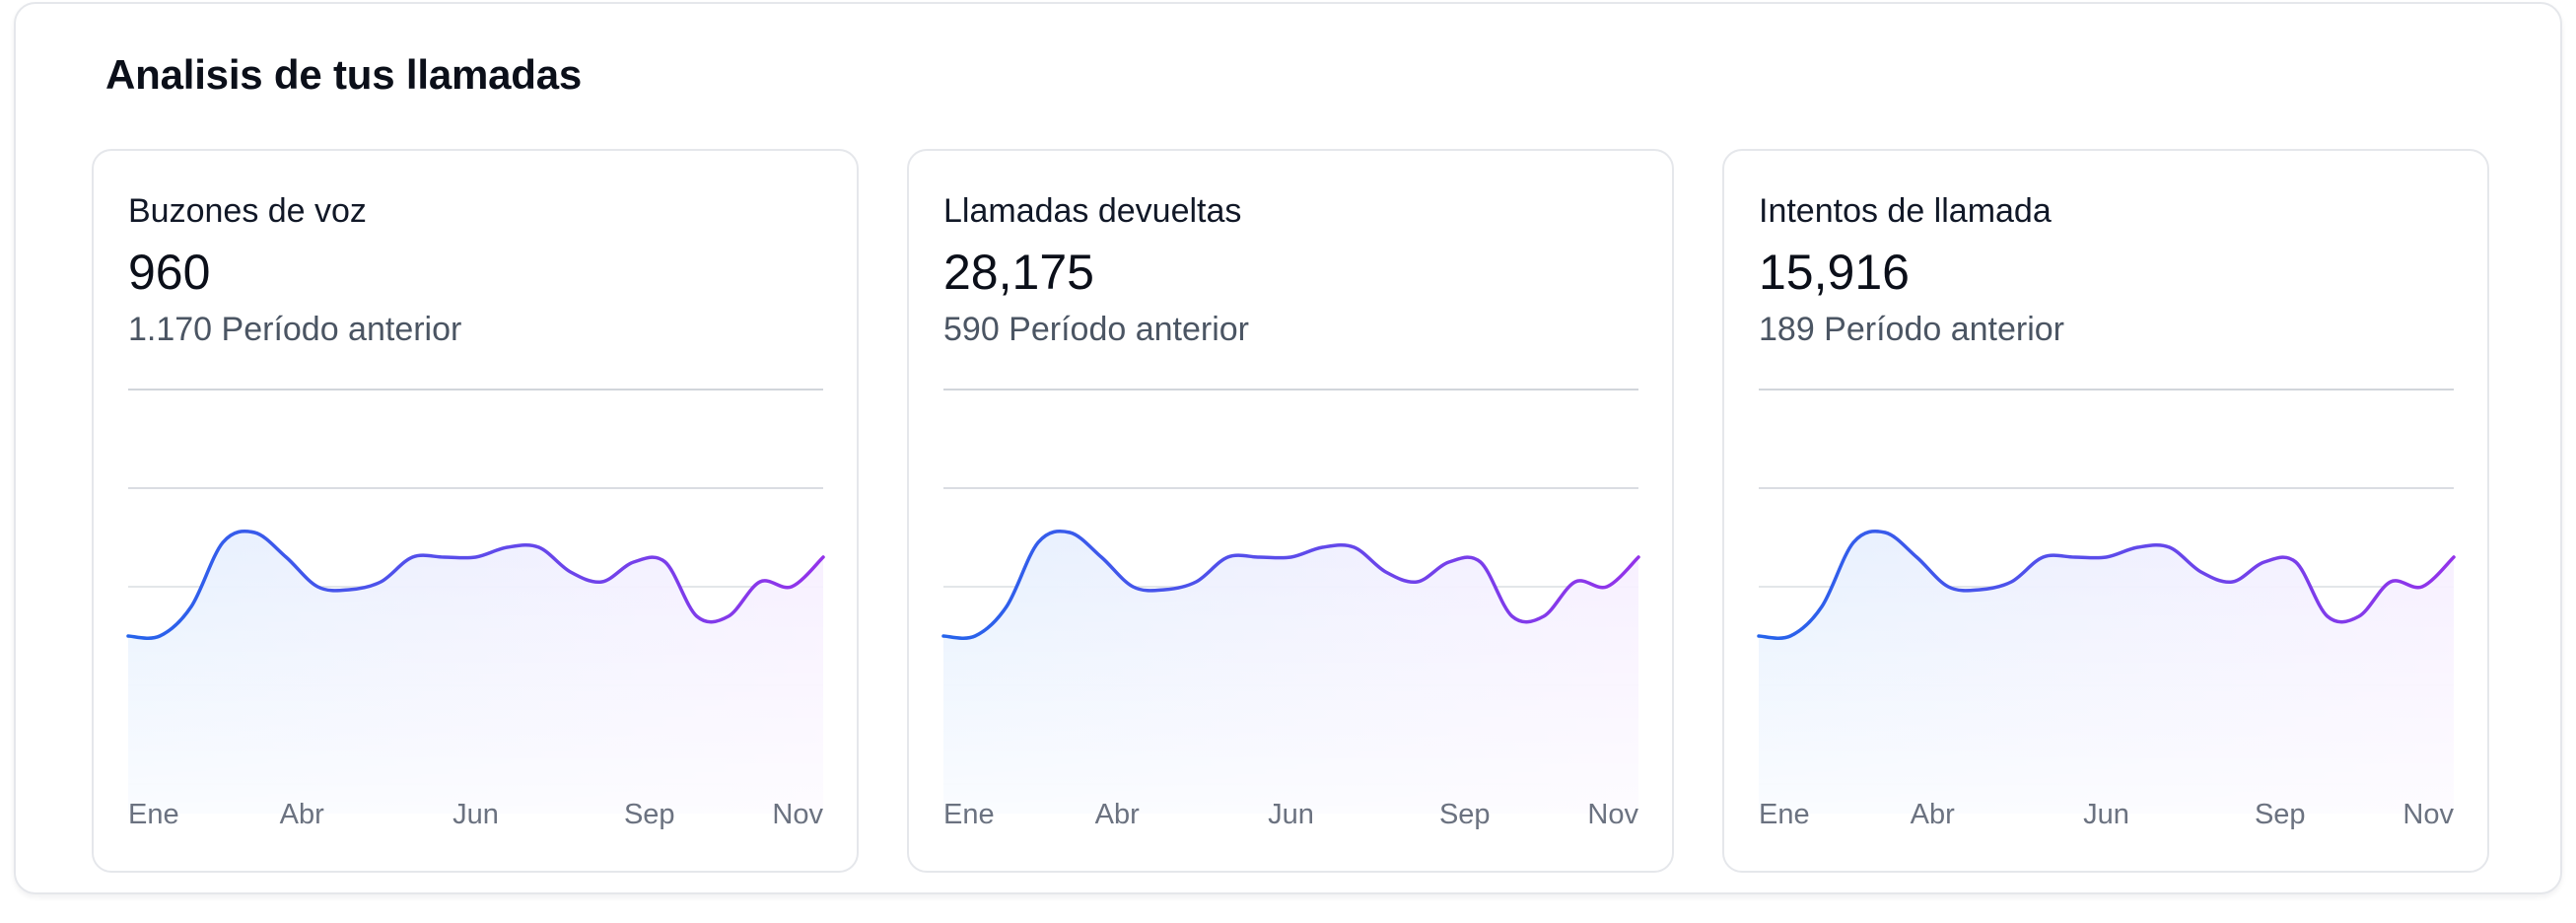  What do you see at coordinates (295, 329) in the screenshot?
I see `card-previous-period: 1.170 Período anterior` at bounding box center [295, 329].